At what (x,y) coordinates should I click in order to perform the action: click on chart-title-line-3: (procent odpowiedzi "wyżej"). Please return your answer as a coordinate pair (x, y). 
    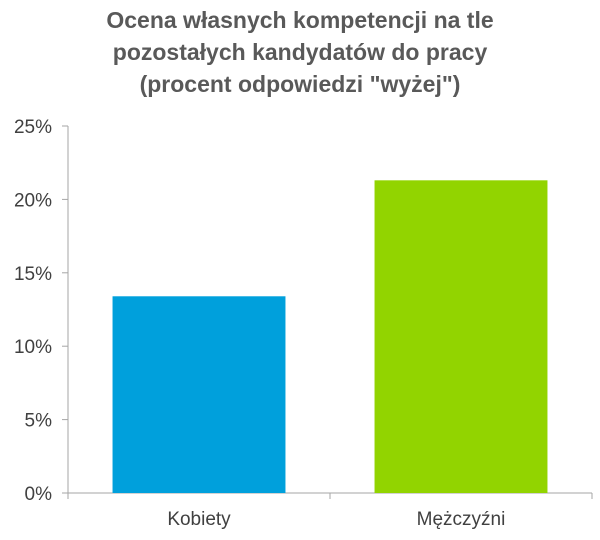
    Looking at the image, I should click on (300, 84).